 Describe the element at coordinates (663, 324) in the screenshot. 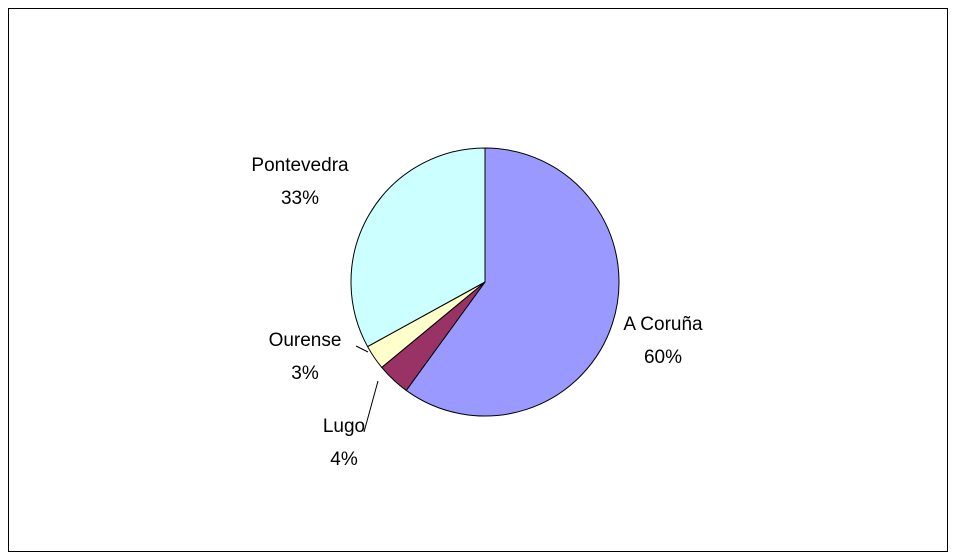

I see `slice-label: A Coruña` at that location.